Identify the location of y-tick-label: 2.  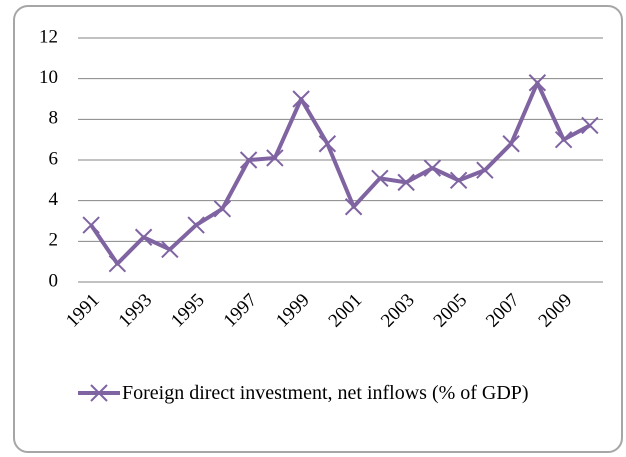
(54, 240).